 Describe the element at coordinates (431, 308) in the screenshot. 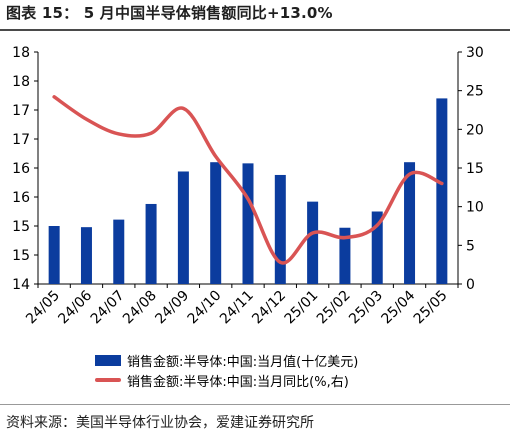

I see `x-tick-label: 25/05` at that location.